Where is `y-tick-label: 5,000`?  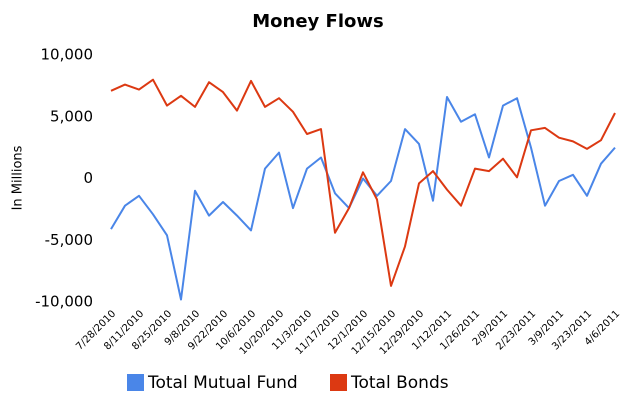 y-tick-label: 5,000 is located at coordinates (71, 116).